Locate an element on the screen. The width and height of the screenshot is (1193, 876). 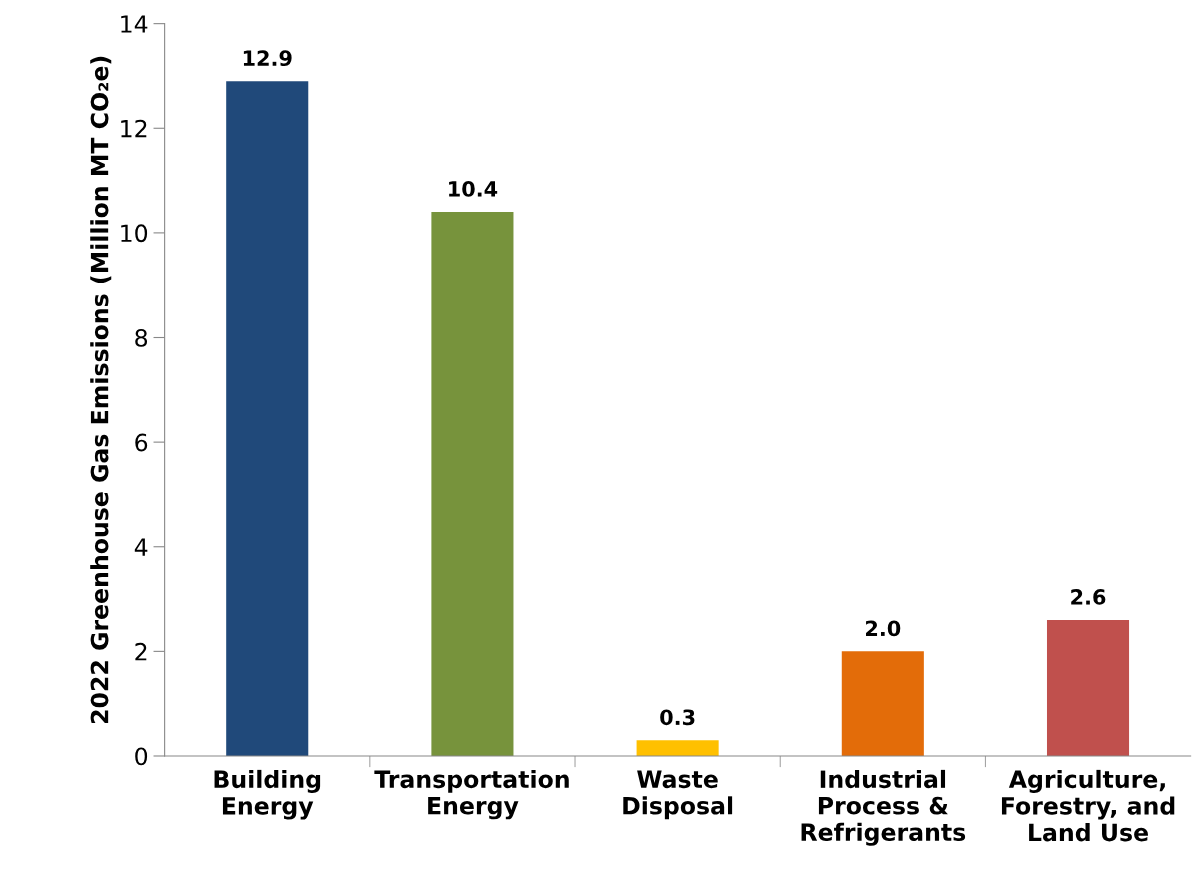
x-tick-label: Agriculture, Forestry, and Land Use is located at coordinates (1088, 805).